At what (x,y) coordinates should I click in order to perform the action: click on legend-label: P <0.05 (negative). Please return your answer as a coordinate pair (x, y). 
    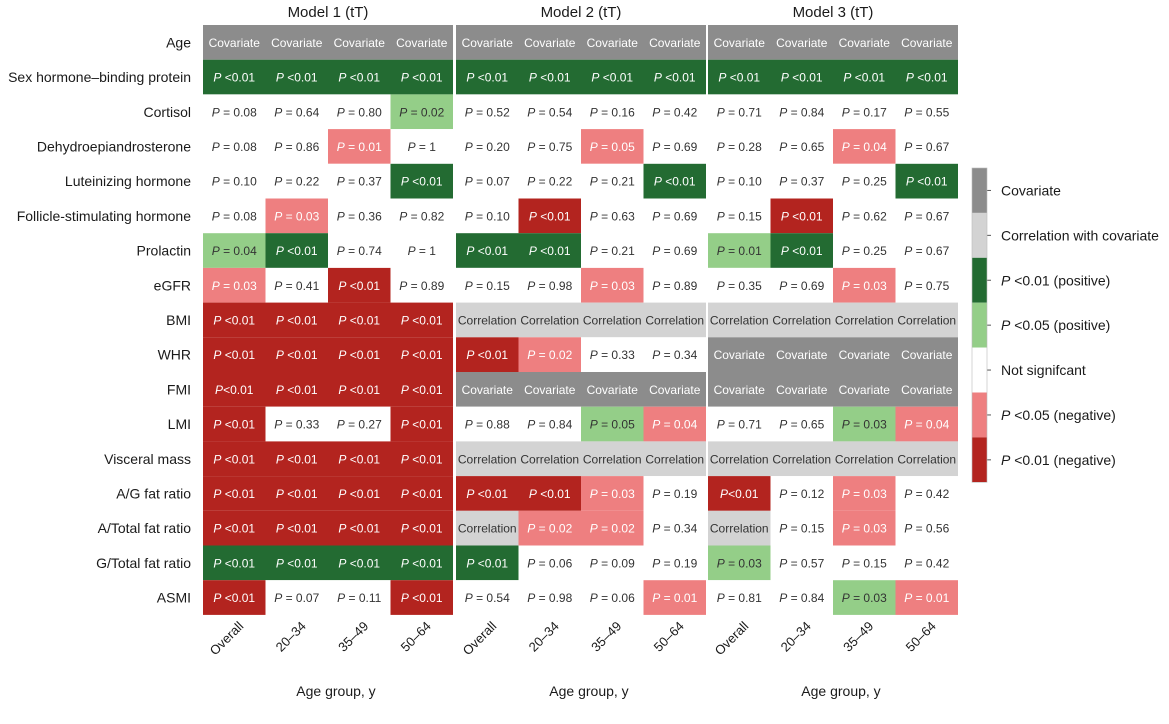
    Looking at the image, I should click on (1058, 415).